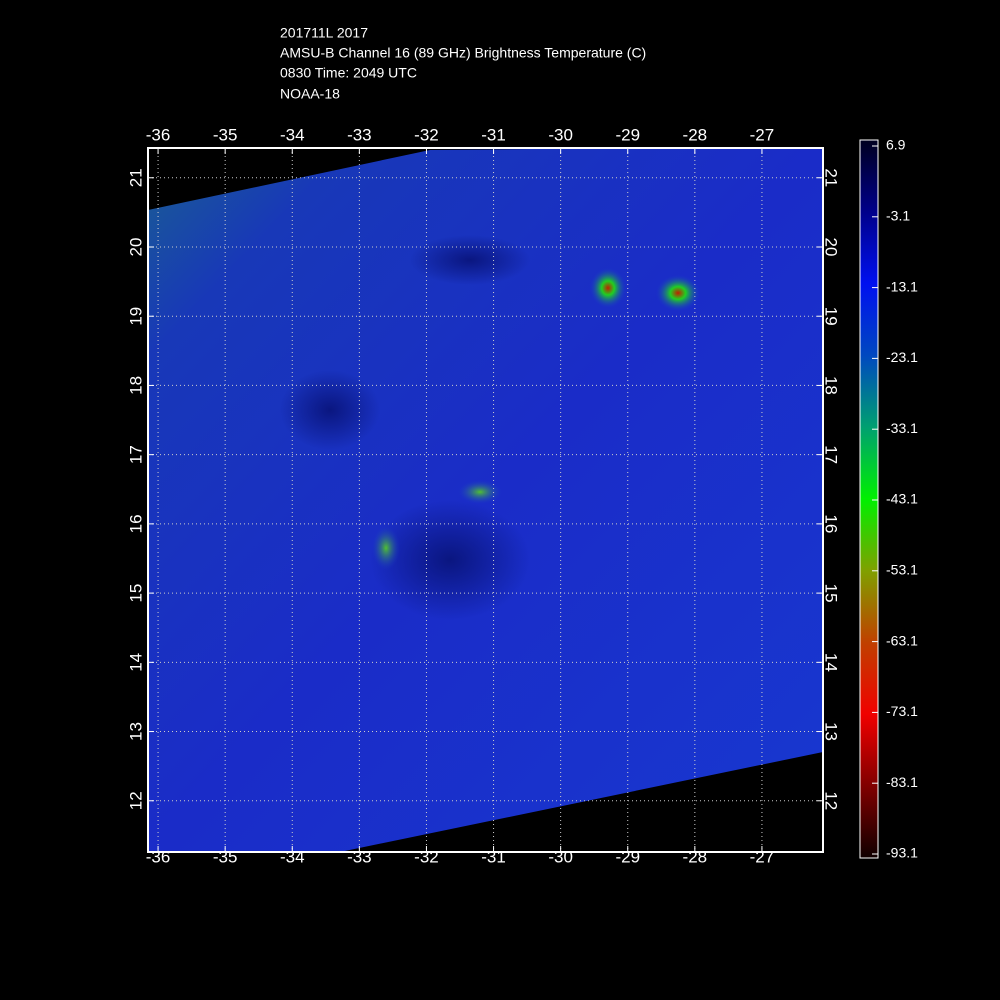 The image size is (1000, 1000). I want to click on header-line: NOAA-18, so click(310, 94).